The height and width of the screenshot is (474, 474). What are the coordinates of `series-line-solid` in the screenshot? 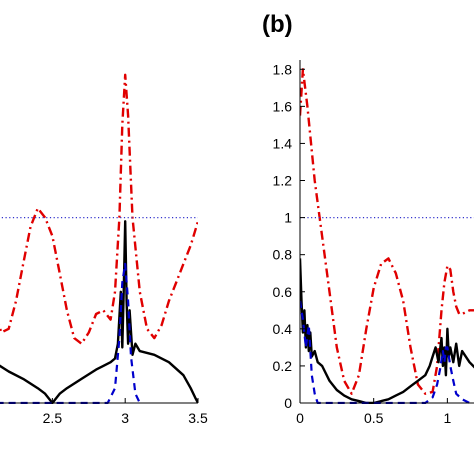 It's located at (387, 331).